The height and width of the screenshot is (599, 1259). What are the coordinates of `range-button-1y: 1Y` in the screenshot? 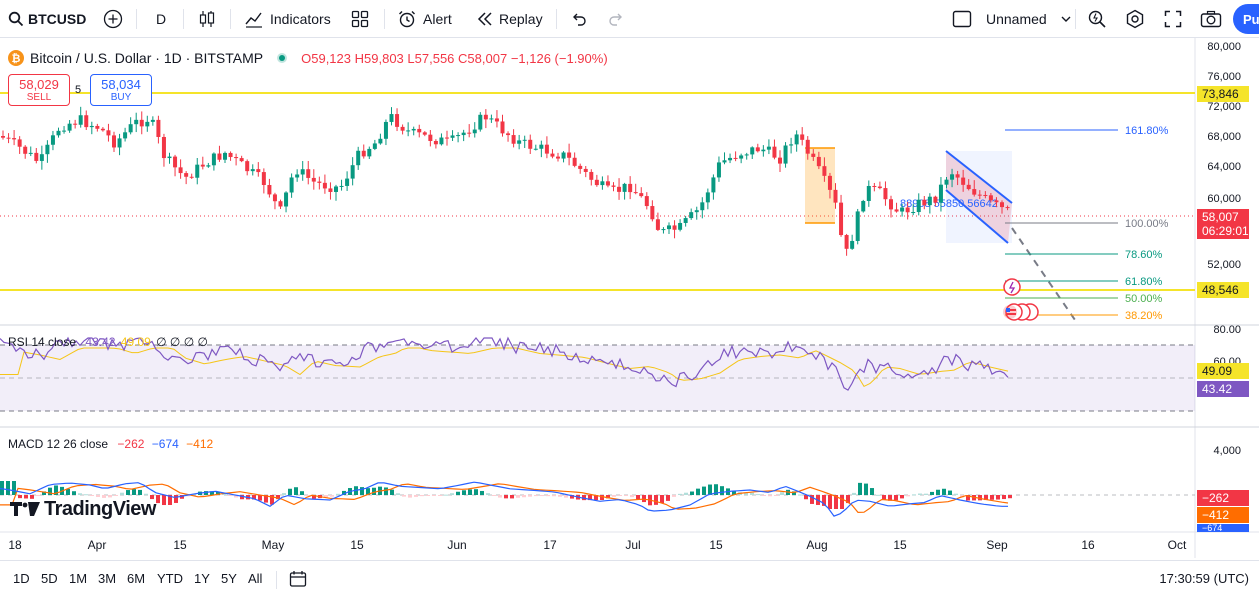 It's located at (202, 578).